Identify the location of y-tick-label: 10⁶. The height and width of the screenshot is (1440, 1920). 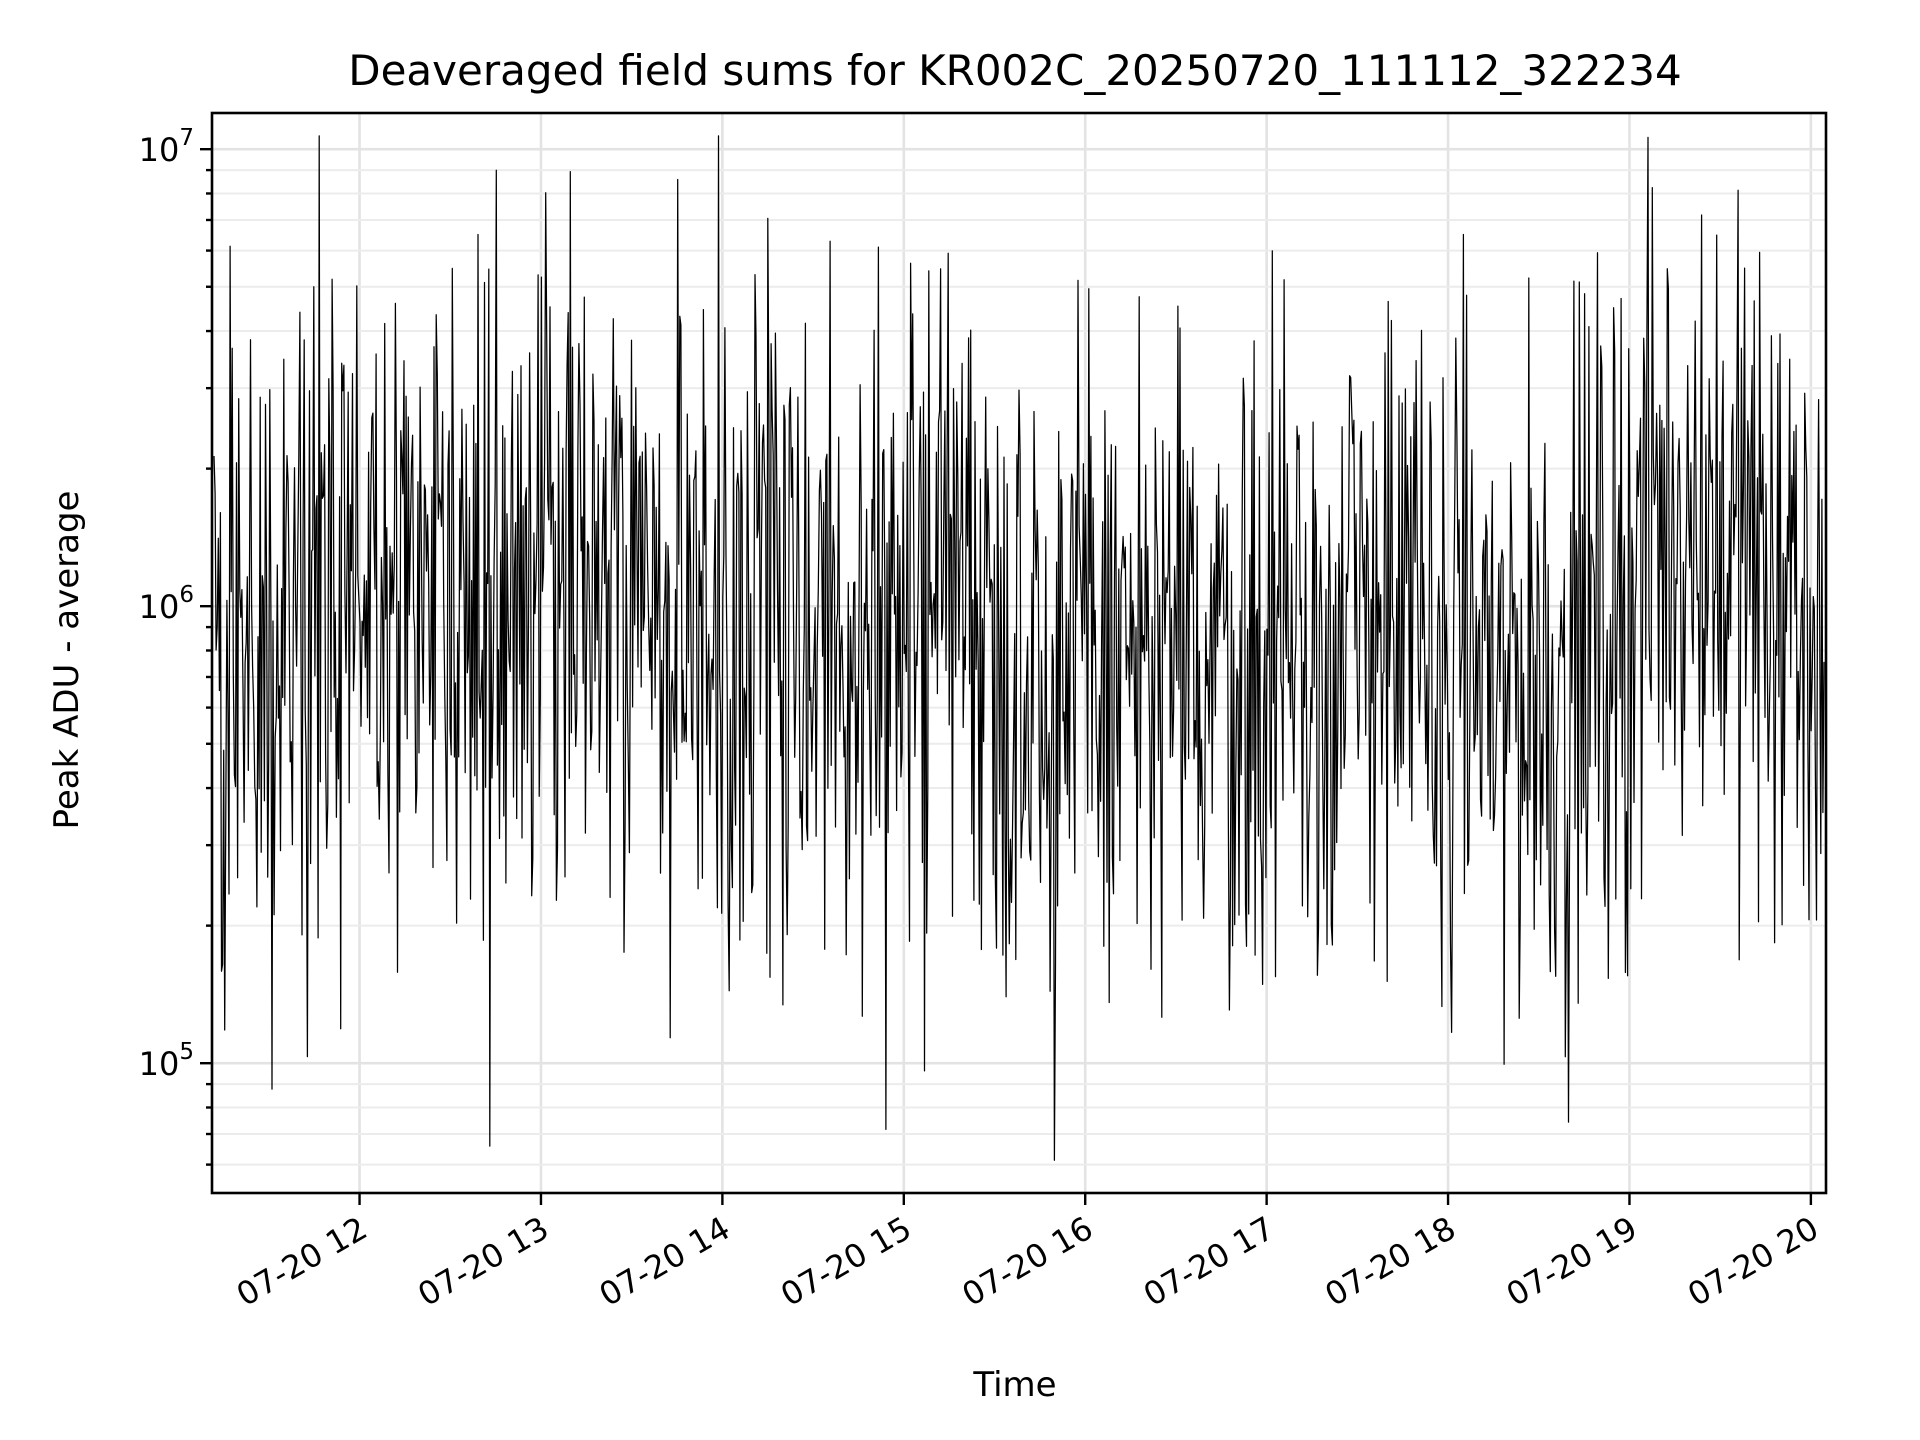
(166, 604).